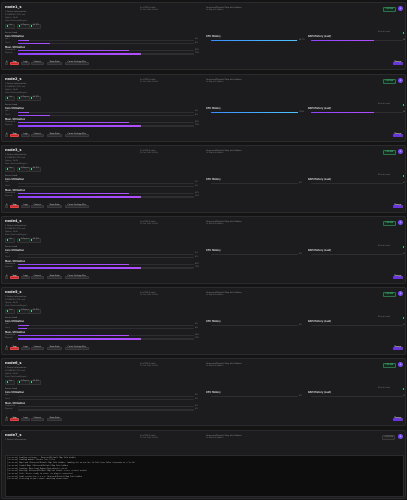 This screenshot has height=500, width=407. Describe the element at coordinates (224, 435) in the screenshot. I see `game-mode: Unturned/Default Map Info Hidden` at that location.